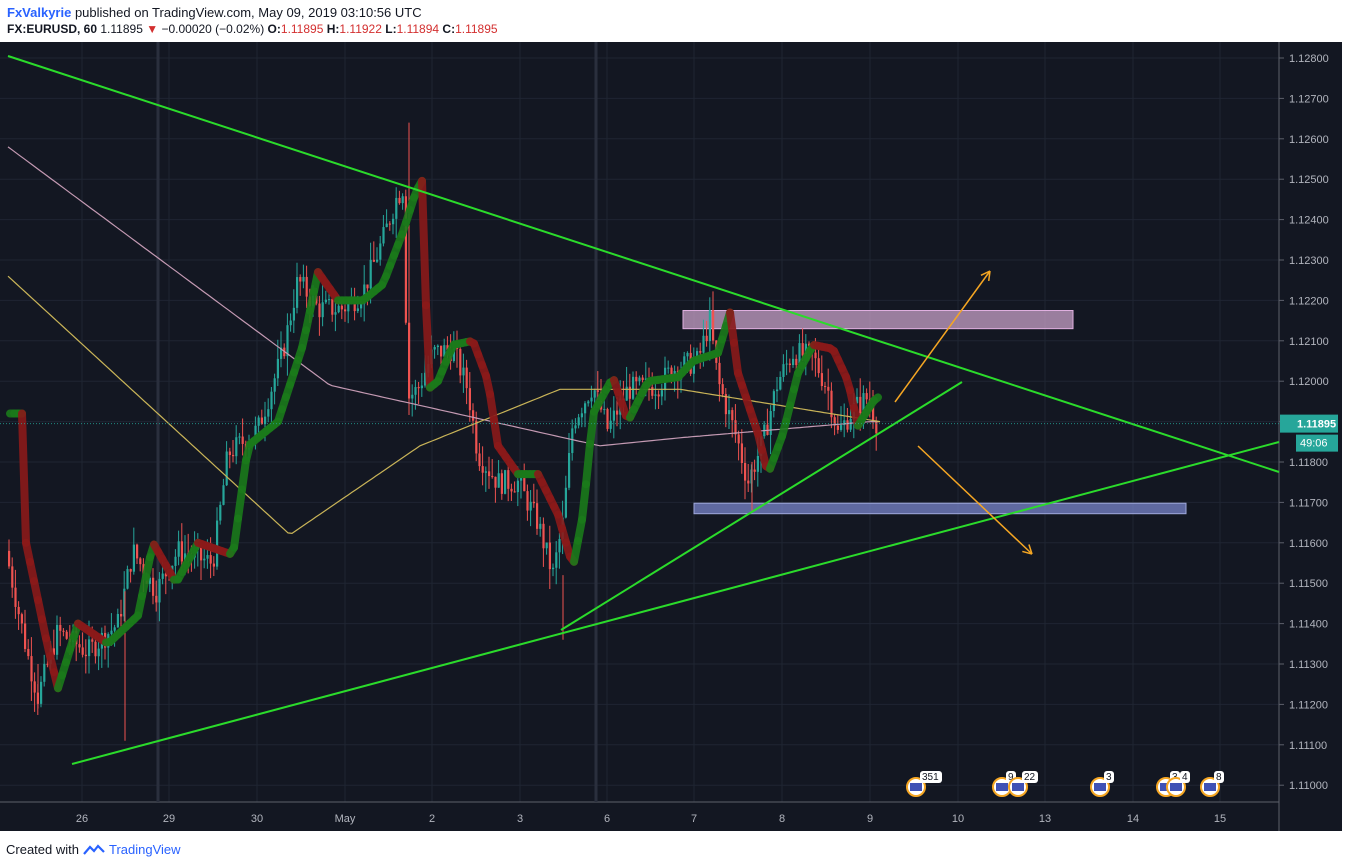 This screenshot has height=868, width=1347. Describe the element at coordinates (1309, 99) in the screenshot. I see `price-tick-label: 1.12700` at that location.